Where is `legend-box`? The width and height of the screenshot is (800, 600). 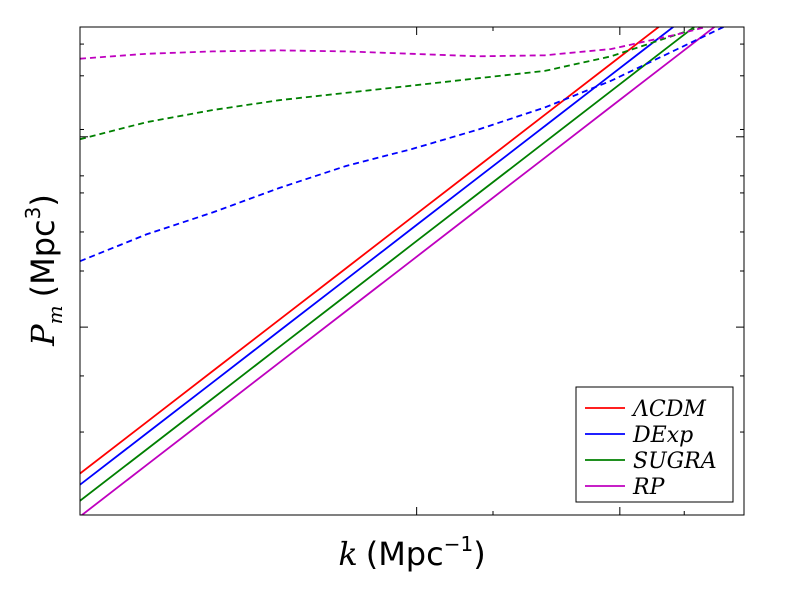
legend-box is located at coordinates (654, 444).